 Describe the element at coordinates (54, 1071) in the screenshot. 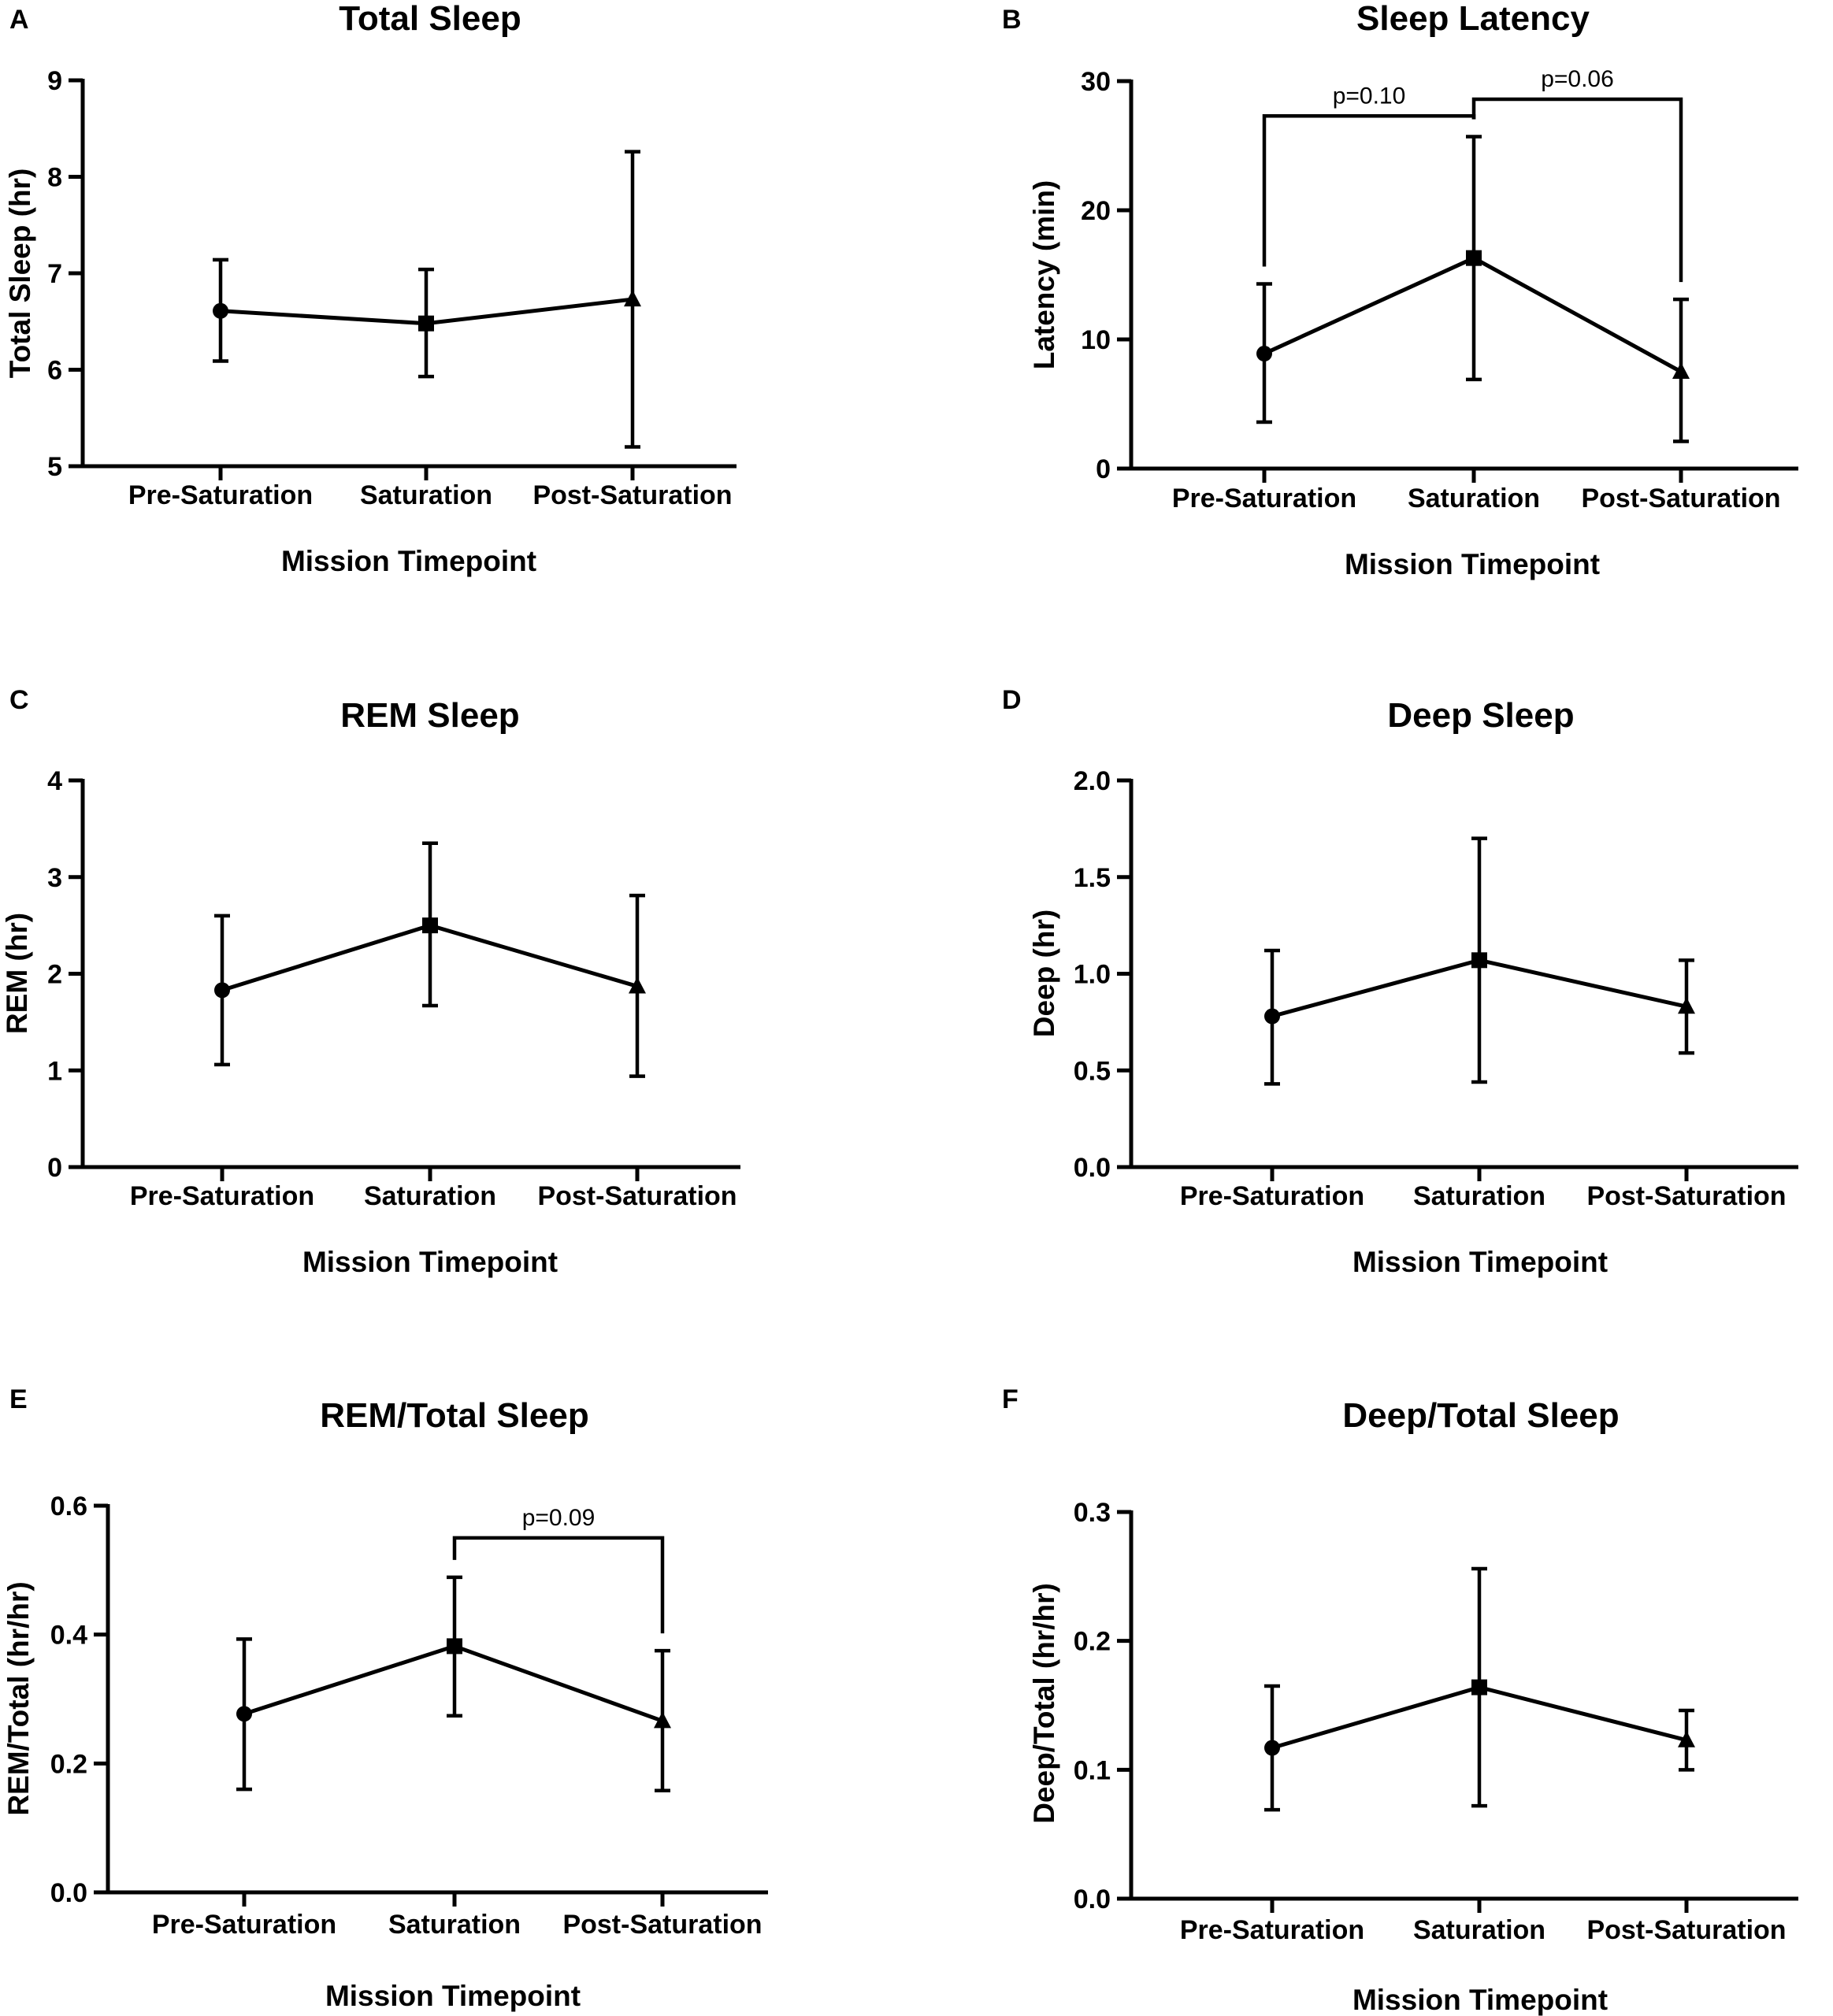

I see `y-tick-label: 1` at that location.